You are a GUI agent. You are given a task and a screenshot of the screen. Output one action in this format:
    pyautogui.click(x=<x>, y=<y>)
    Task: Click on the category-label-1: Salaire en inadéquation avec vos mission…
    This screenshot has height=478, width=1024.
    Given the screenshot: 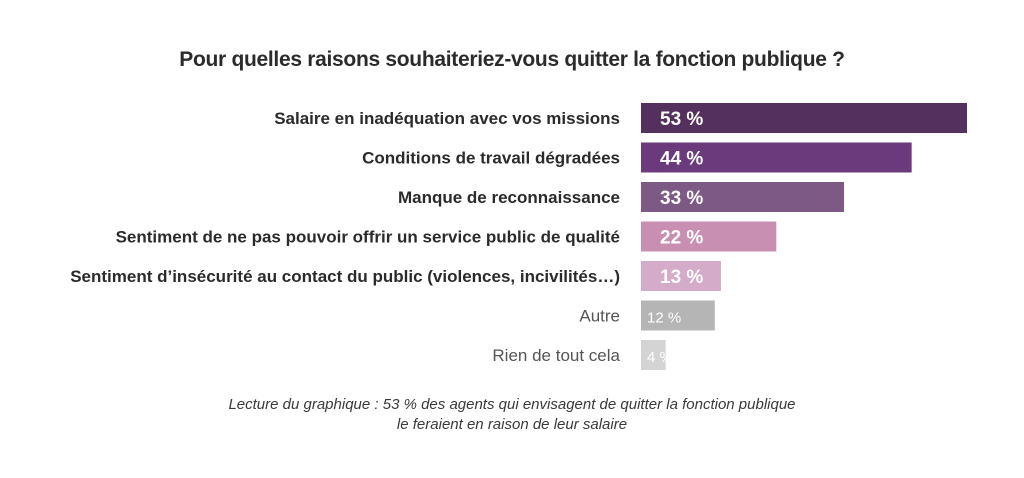 What is the action you would take?
    pyautogui.click(x=447, y=118)
    